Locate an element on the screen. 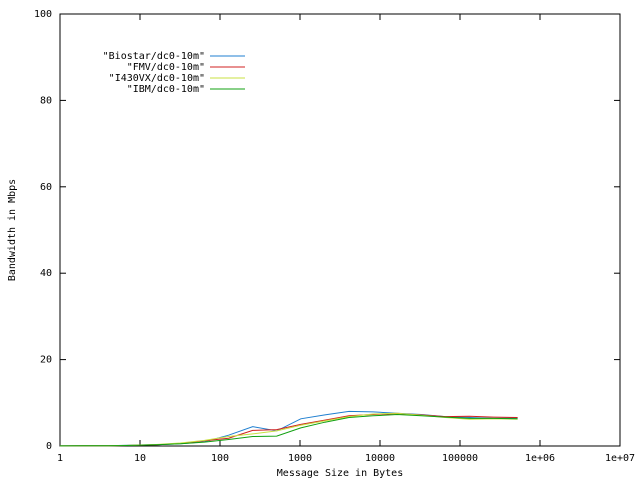  x-tick-label: 10 is located at coordinates (140, 458).